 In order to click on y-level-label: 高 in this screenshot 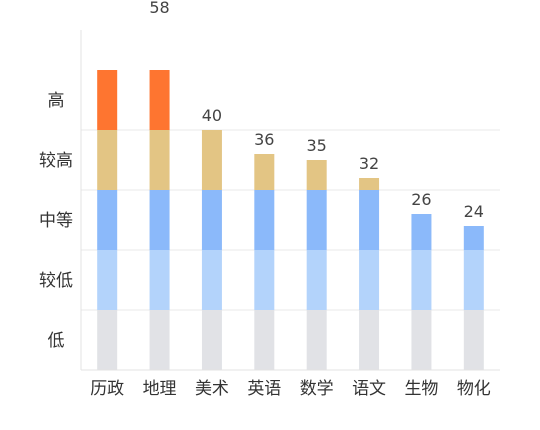, I will do `click(56, 101)`.